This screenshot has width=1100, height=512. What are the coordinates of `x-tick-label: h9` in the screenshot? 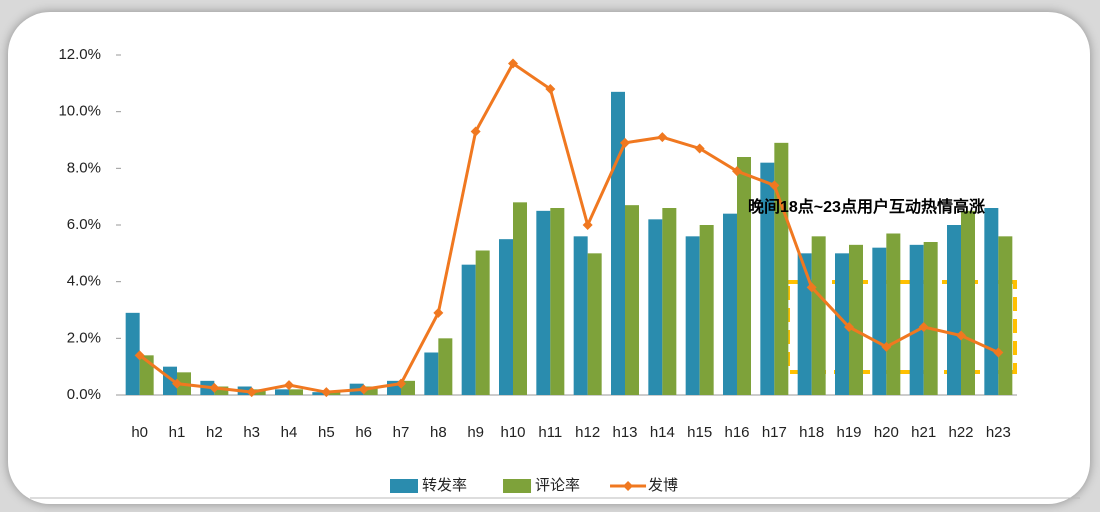 It's located at (475, 432).